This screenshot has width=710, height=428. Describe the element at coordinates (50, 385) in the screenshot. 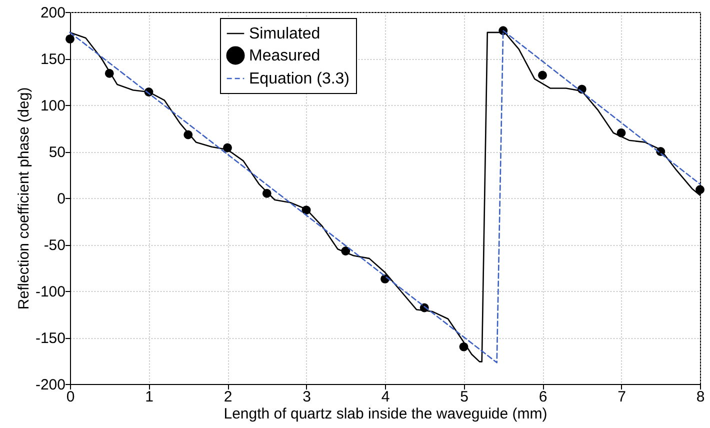

I see `y-tick-label: -200` at that location.